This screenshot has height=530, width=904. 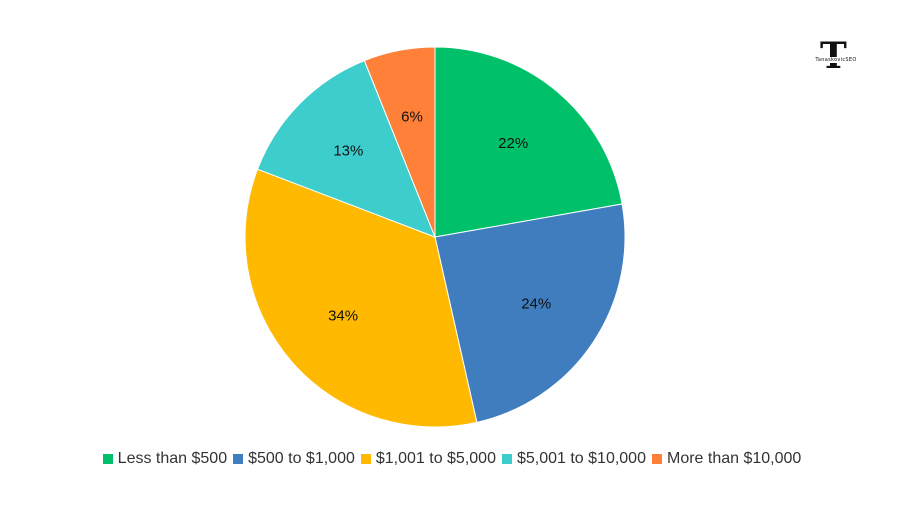 I want to click on data-label-5-001-to-10-000: 13%, so click(x=348, y=151).